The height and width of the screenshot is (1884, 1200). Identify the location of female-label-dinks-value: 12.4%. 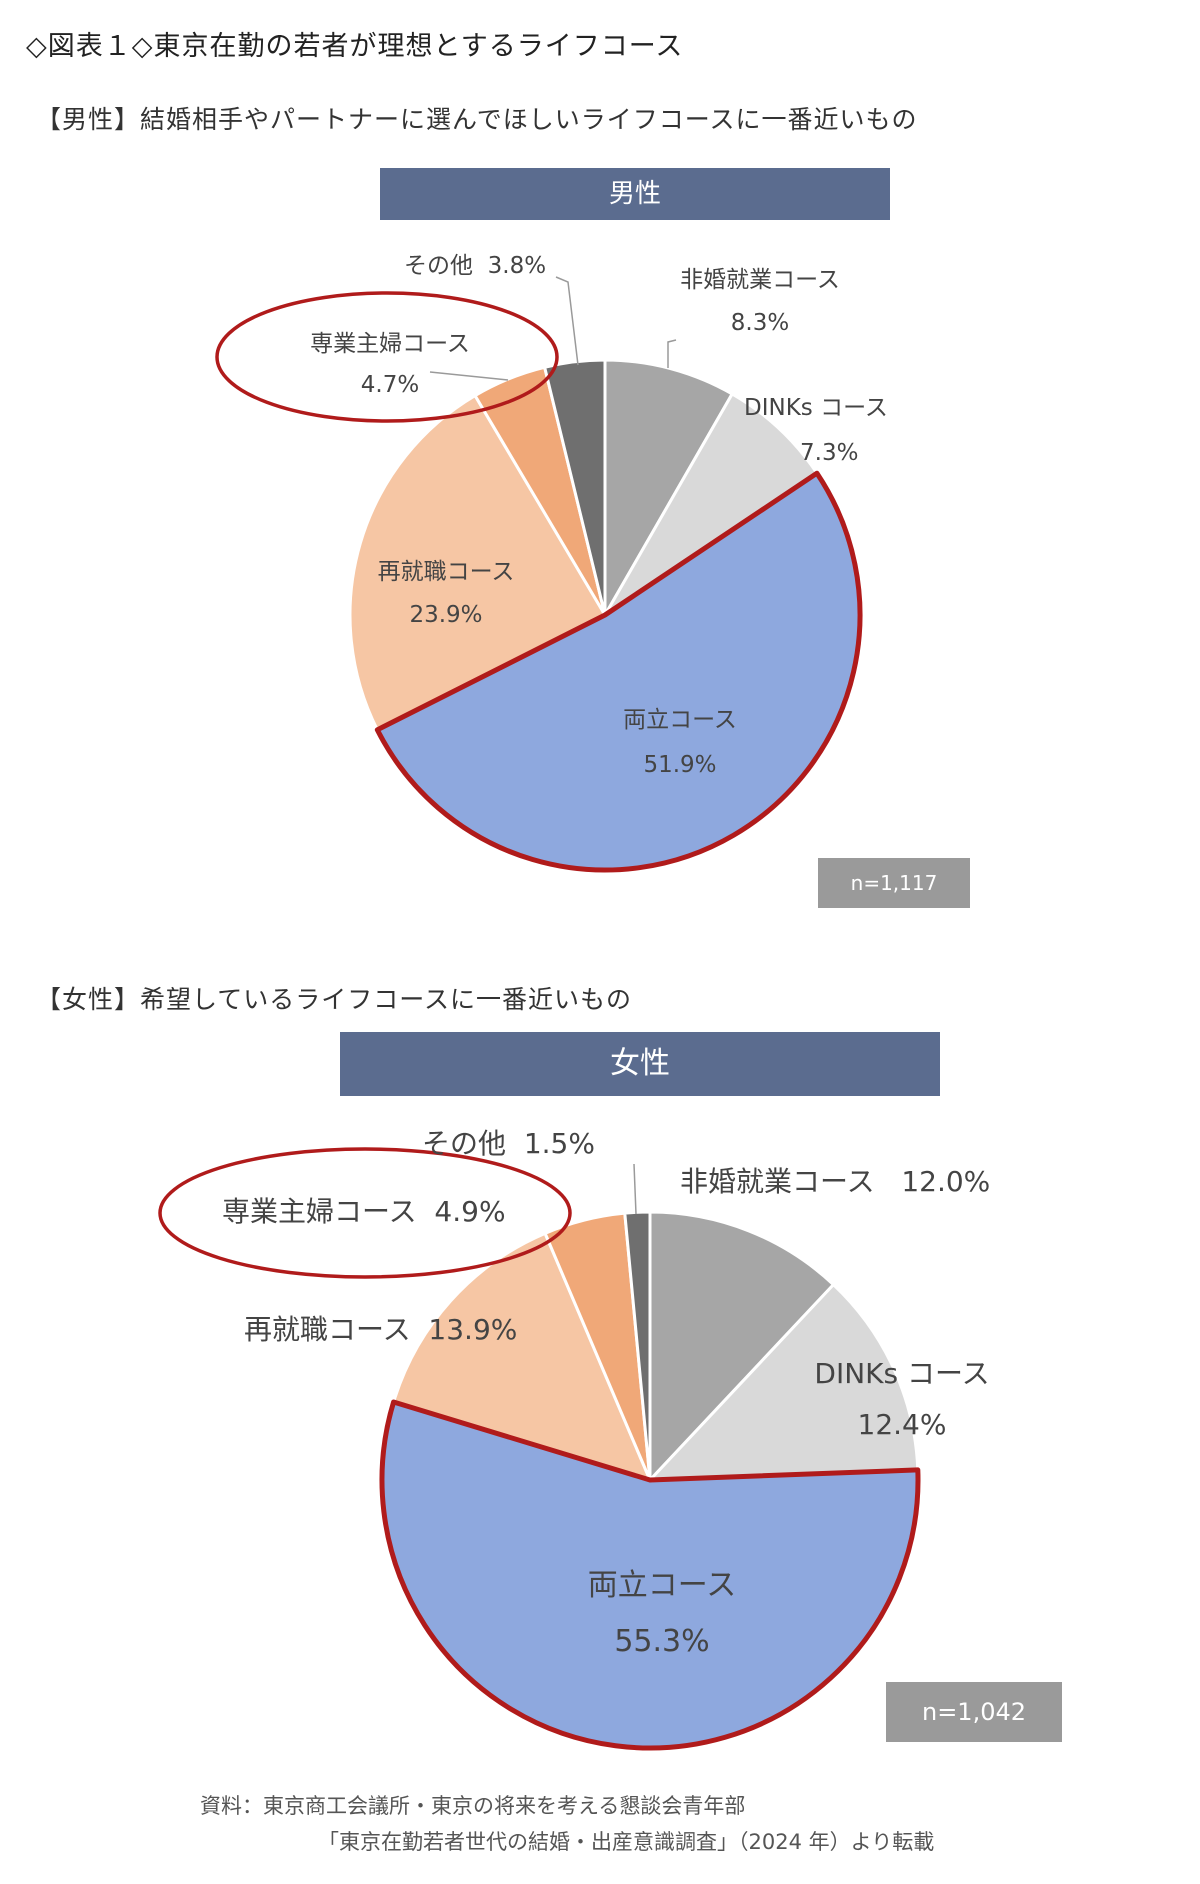
(902, 1424).